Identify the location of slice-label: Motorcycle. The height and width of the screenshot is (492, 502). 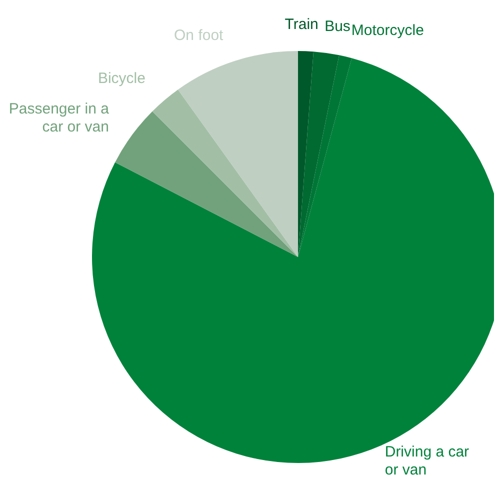
(387, 30).